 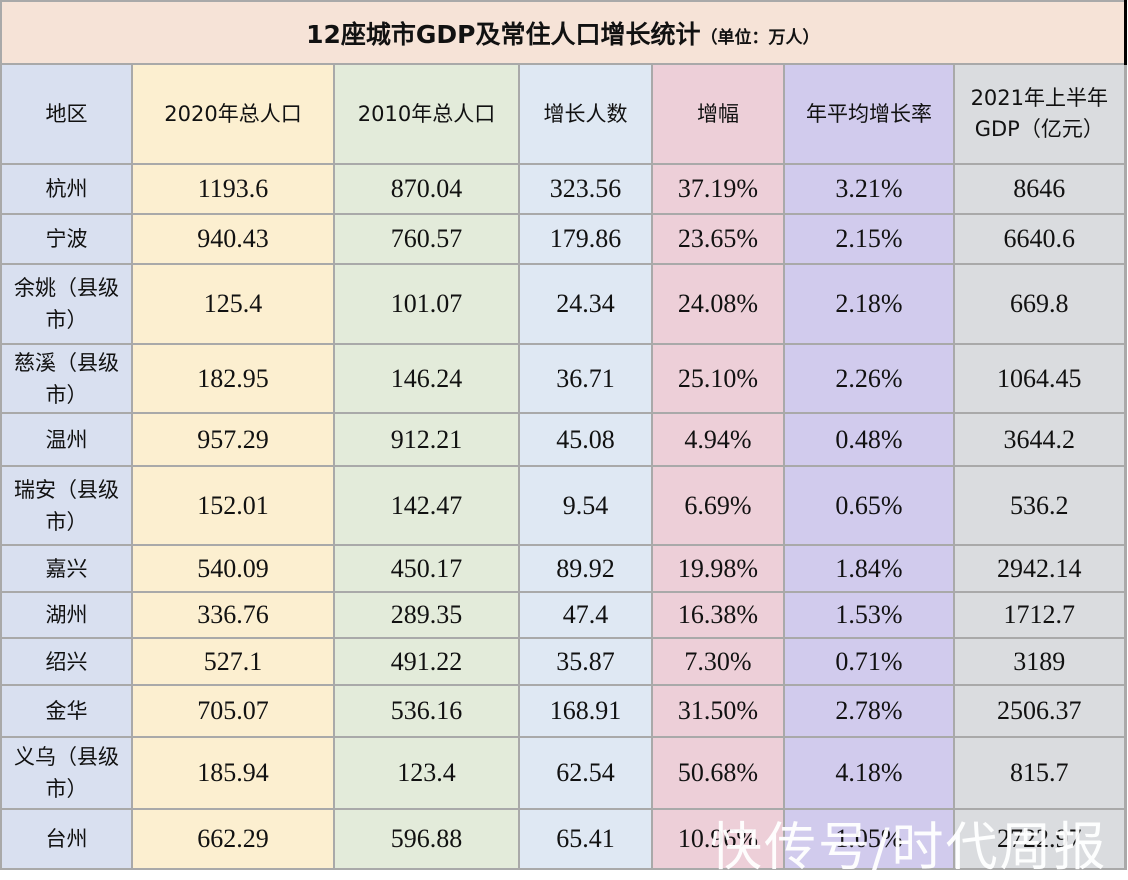 I want to click on cell-region: 温州, so click(x=66, y=439).